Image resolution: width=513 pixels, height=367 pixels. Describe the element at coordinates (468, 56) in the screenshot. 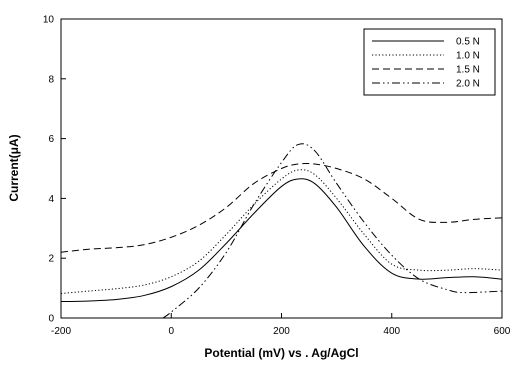

I see `legend-label: 1.0 N` at that location.